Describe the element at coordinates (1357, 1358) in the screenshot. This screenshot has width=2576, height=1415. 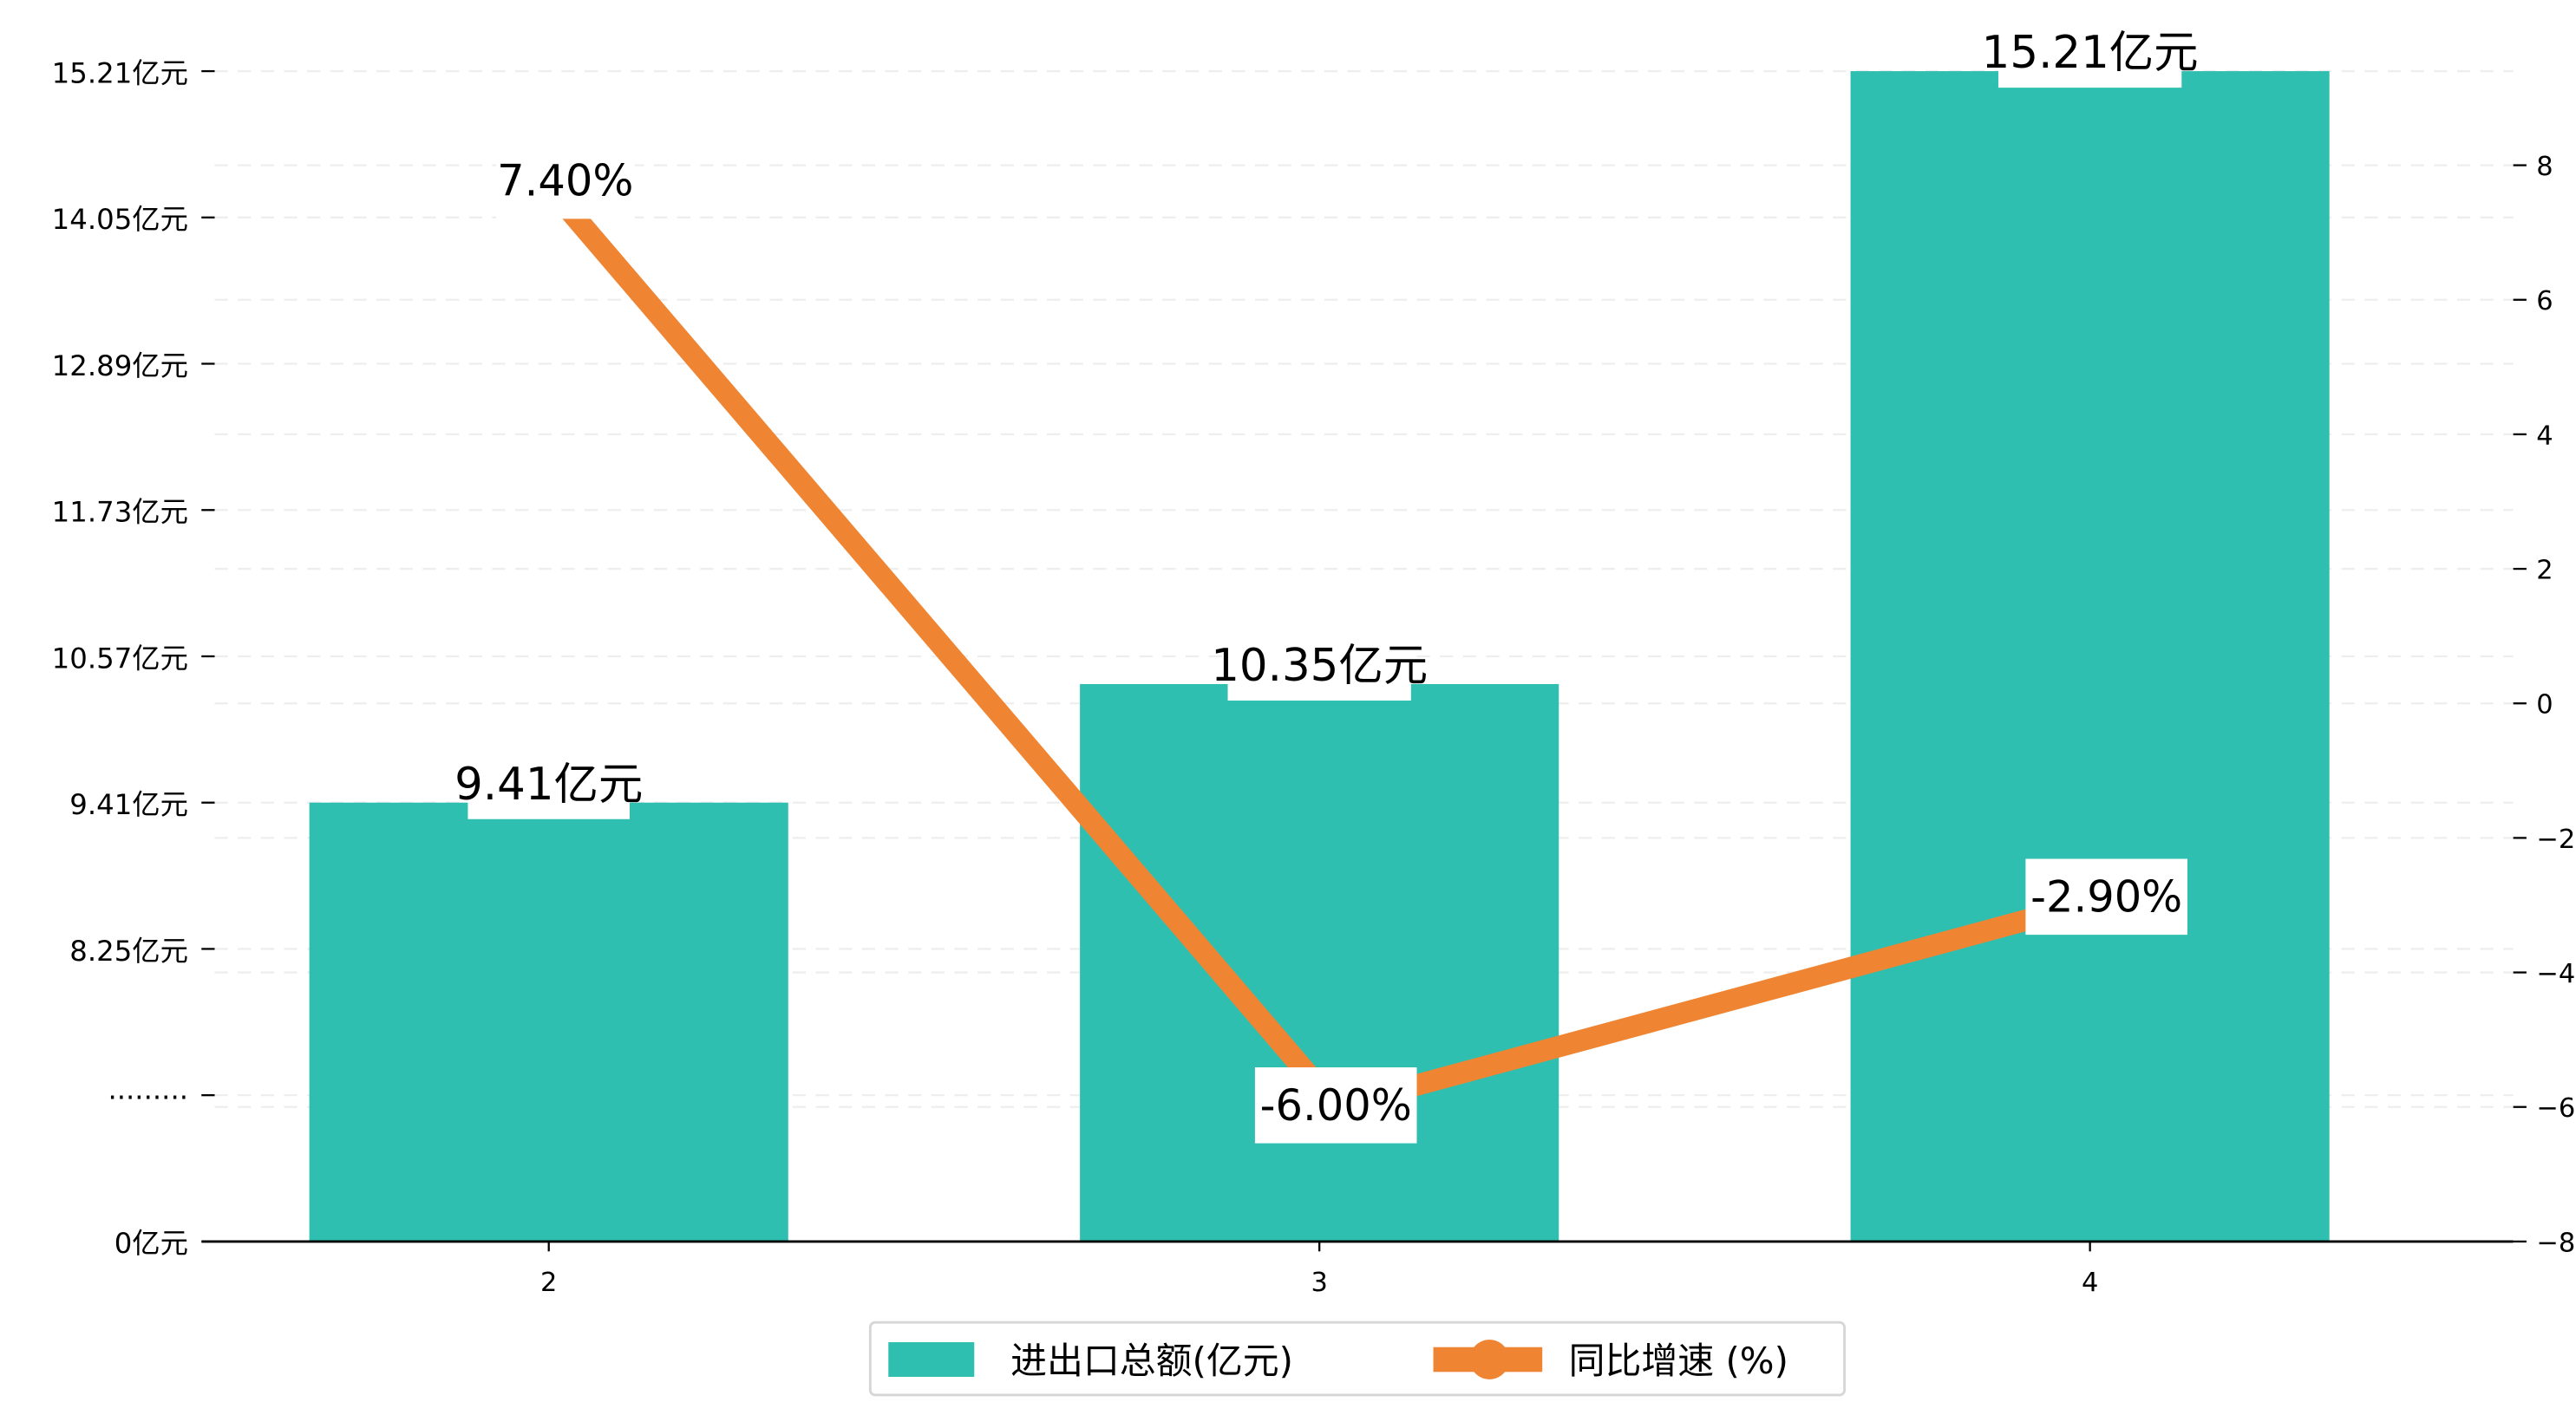
I see `legend: 进出口总额(亿元) 同比增速 (%)` at that location.